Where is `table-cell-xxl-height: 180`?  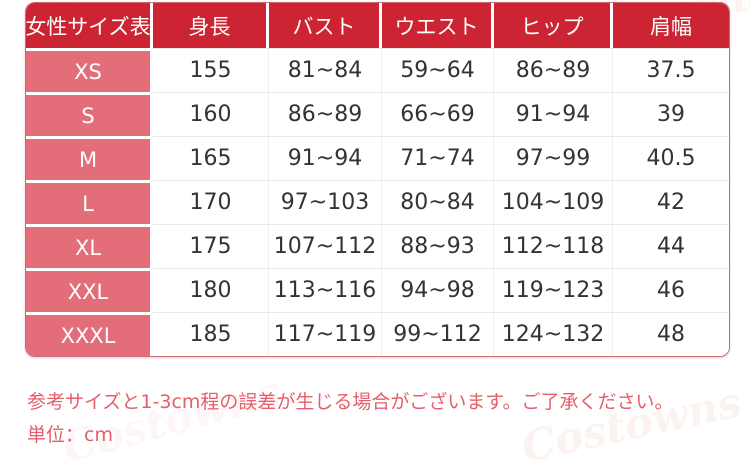 table-cell-xxl-height: 180 is located at coordinates (211, 290).